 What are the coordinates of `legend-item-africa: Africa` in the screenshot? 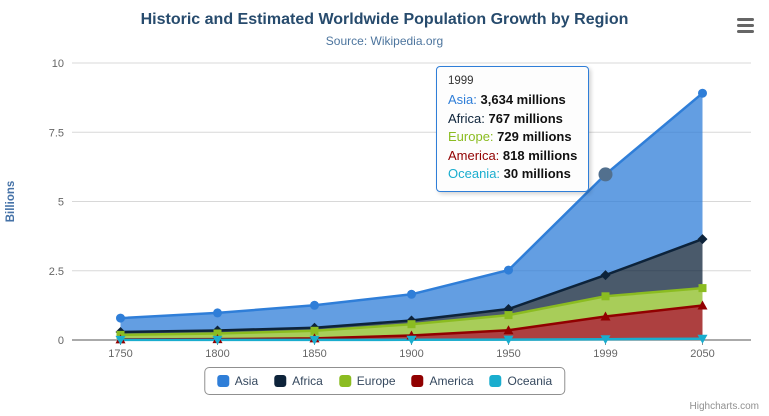 It's located at (298, 381).